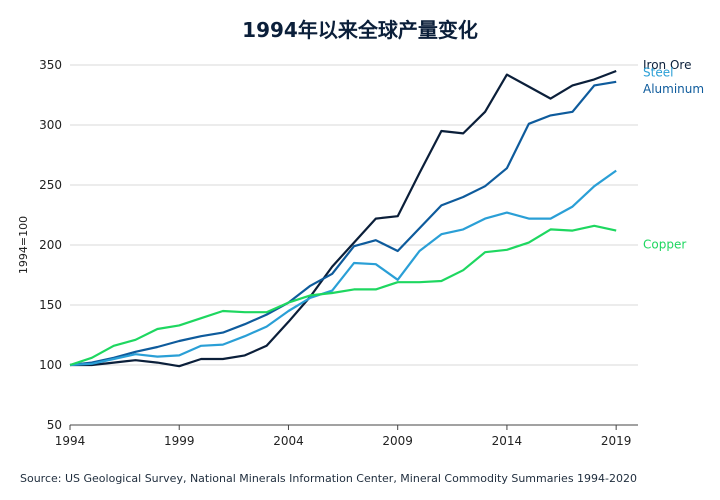 The height and width of the screenshot is (500, 720). What do you see at coordinates (673, 89) in the screenshot?
I see `series-label-aluminum: Aluminum` at bounding box center [673, 89].